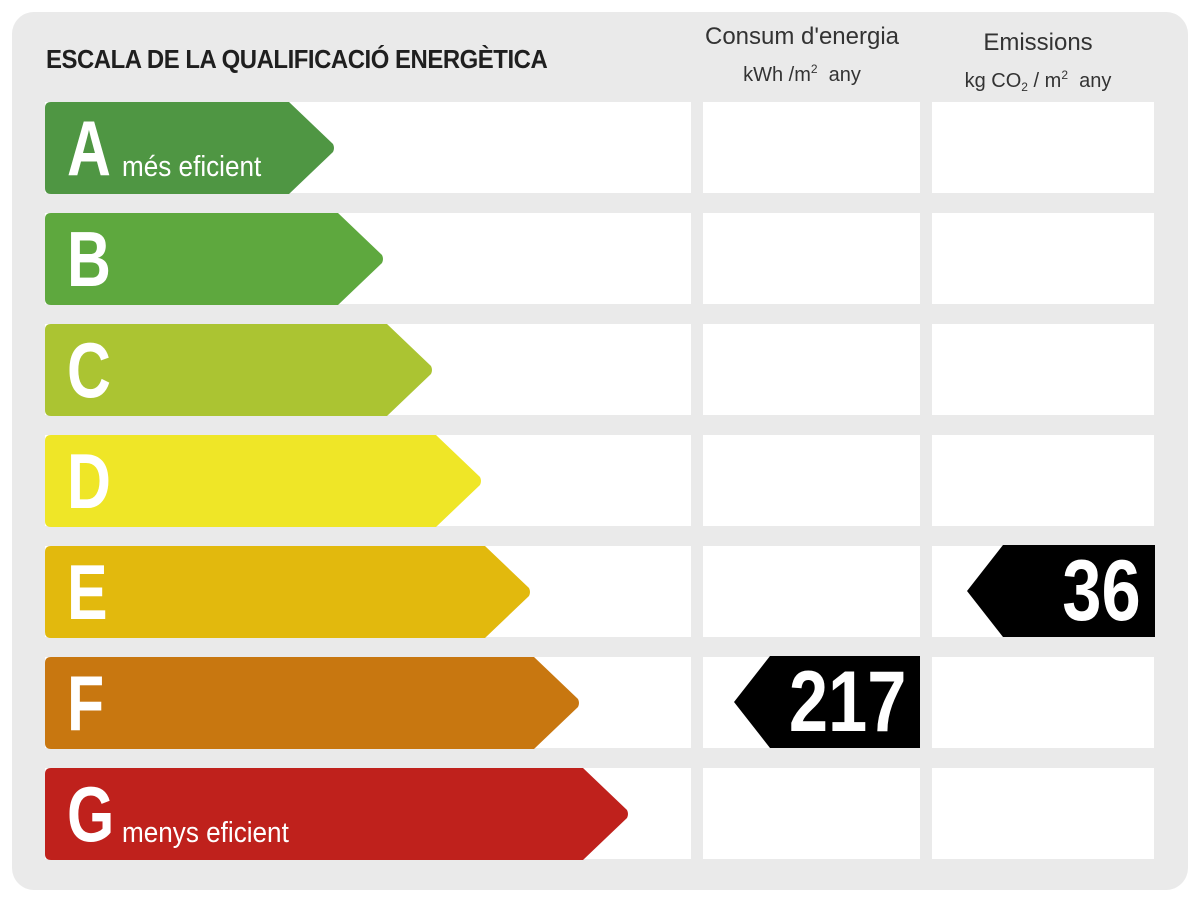  What do you see at coordinates (263, 481) in the screenshot?
I see `rating-arrow-d: D` at bounding box center [263, 481].